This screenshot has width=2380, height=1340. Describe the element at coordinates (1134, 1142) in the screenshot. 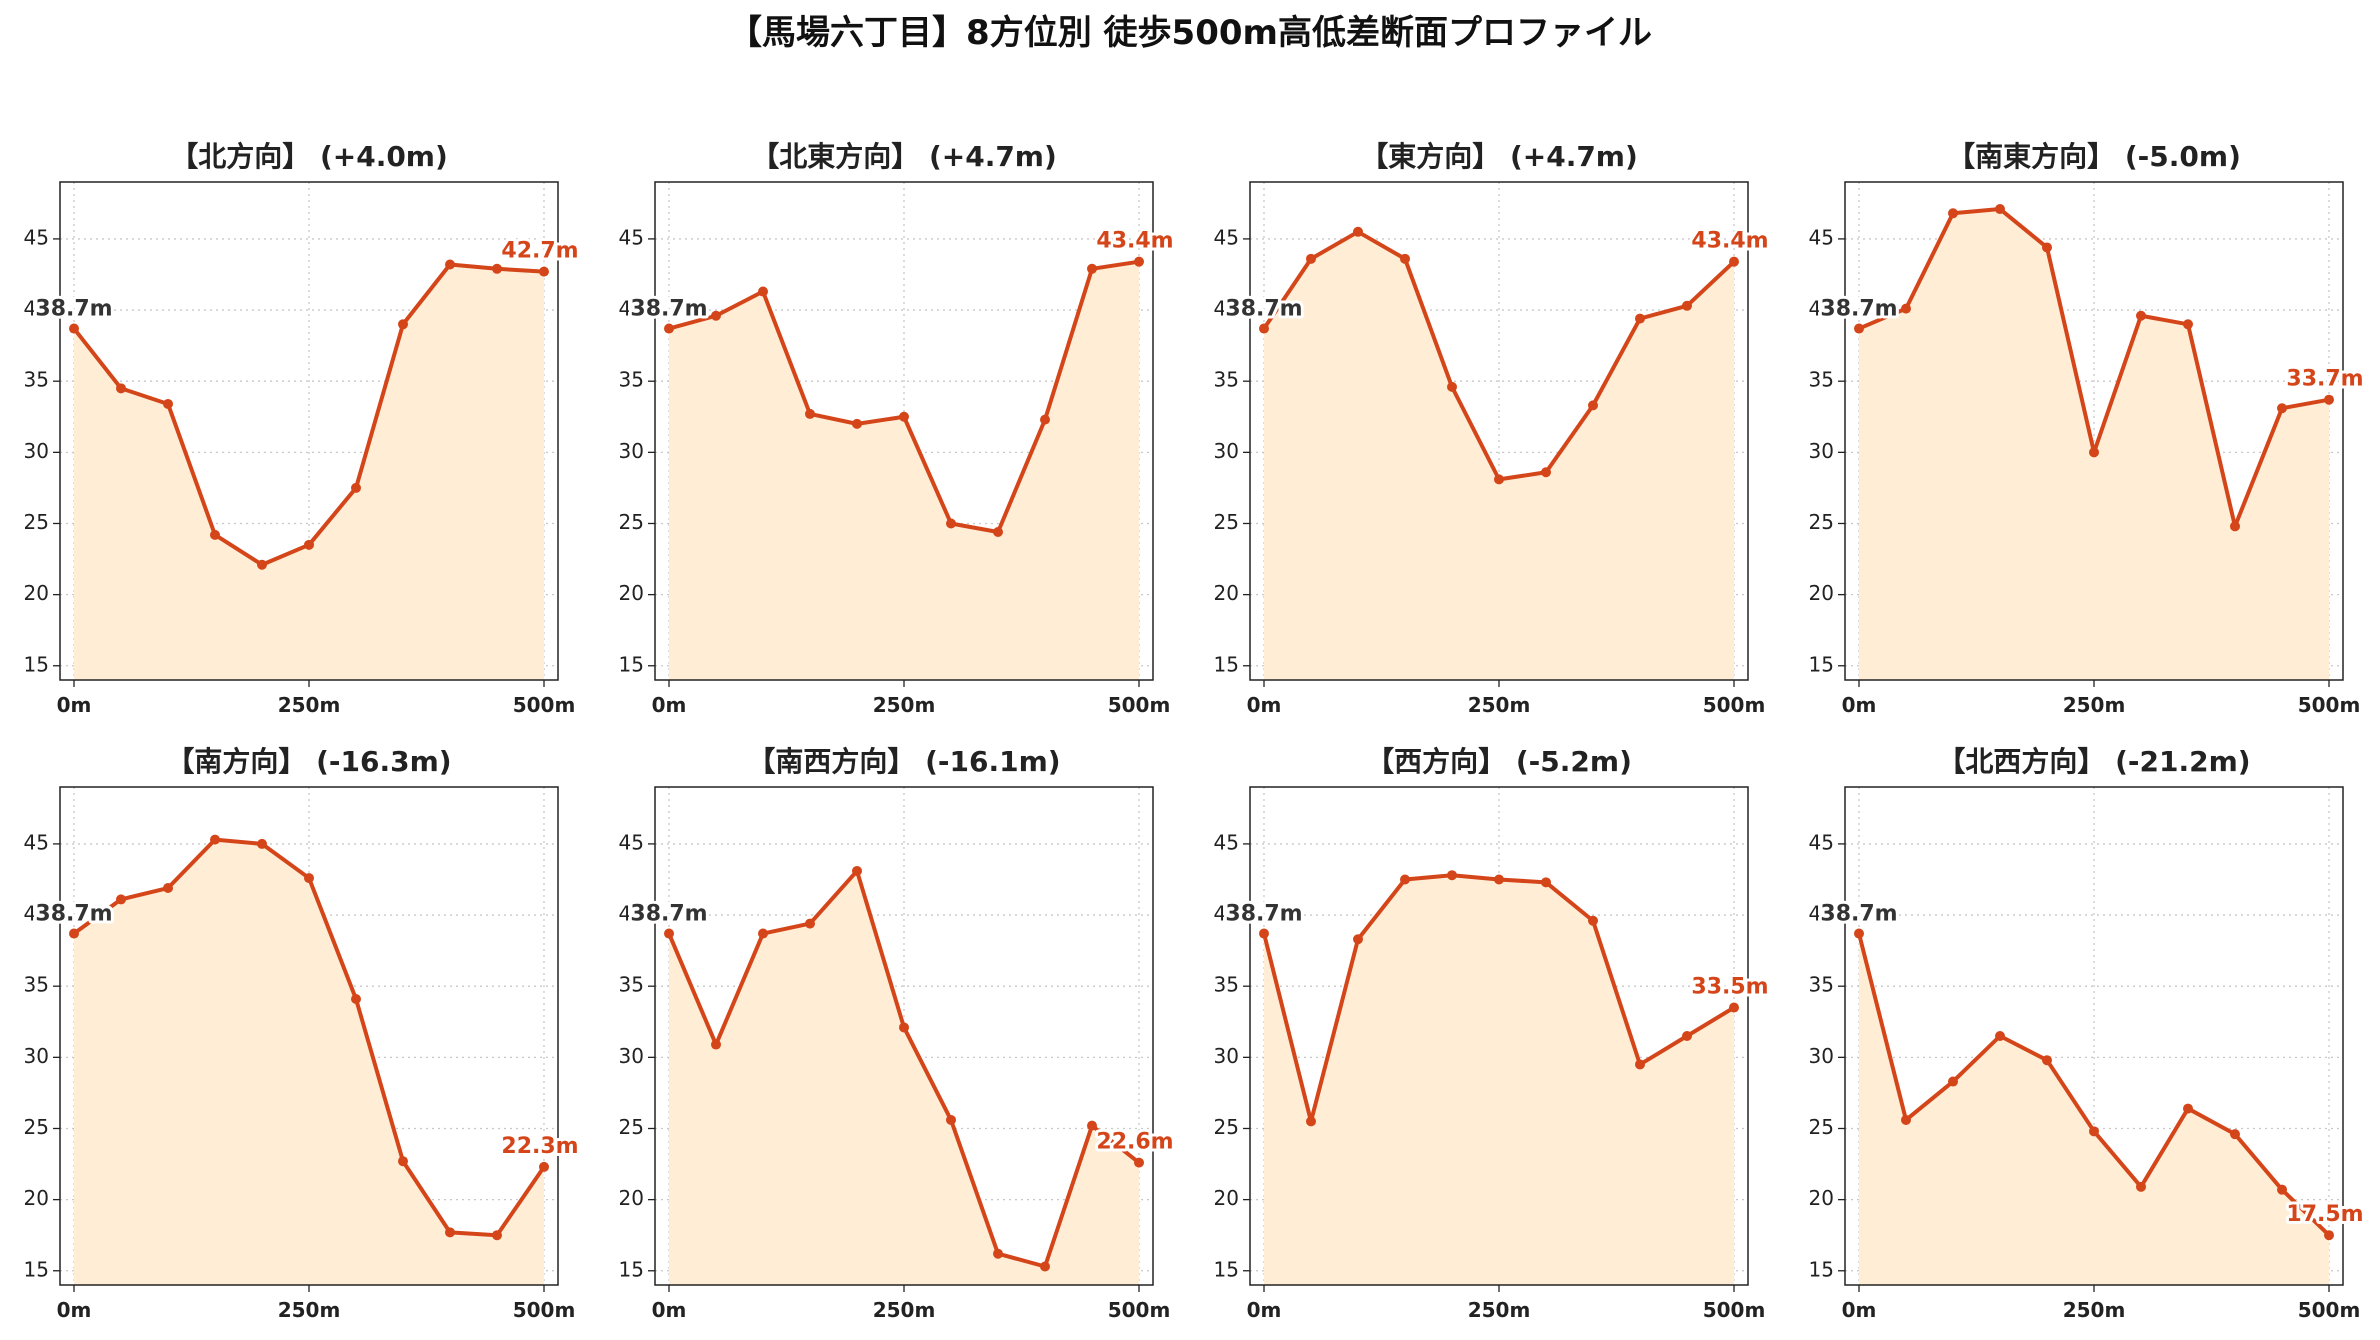

I see `end-value-label: 22.6m` at that location.